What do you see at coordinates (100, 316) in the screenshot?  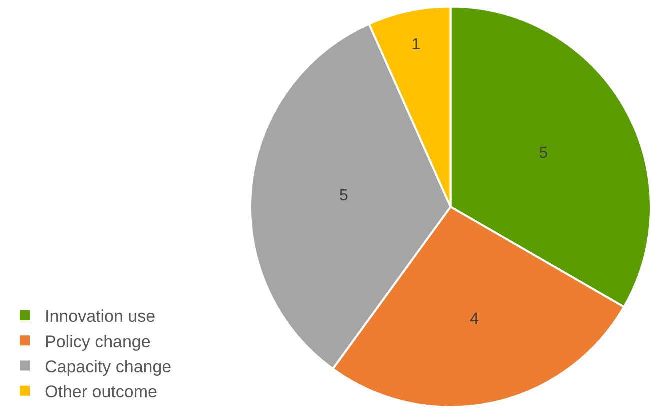 I see `legend-label: Innovation use` at bounding box center [100, 316].